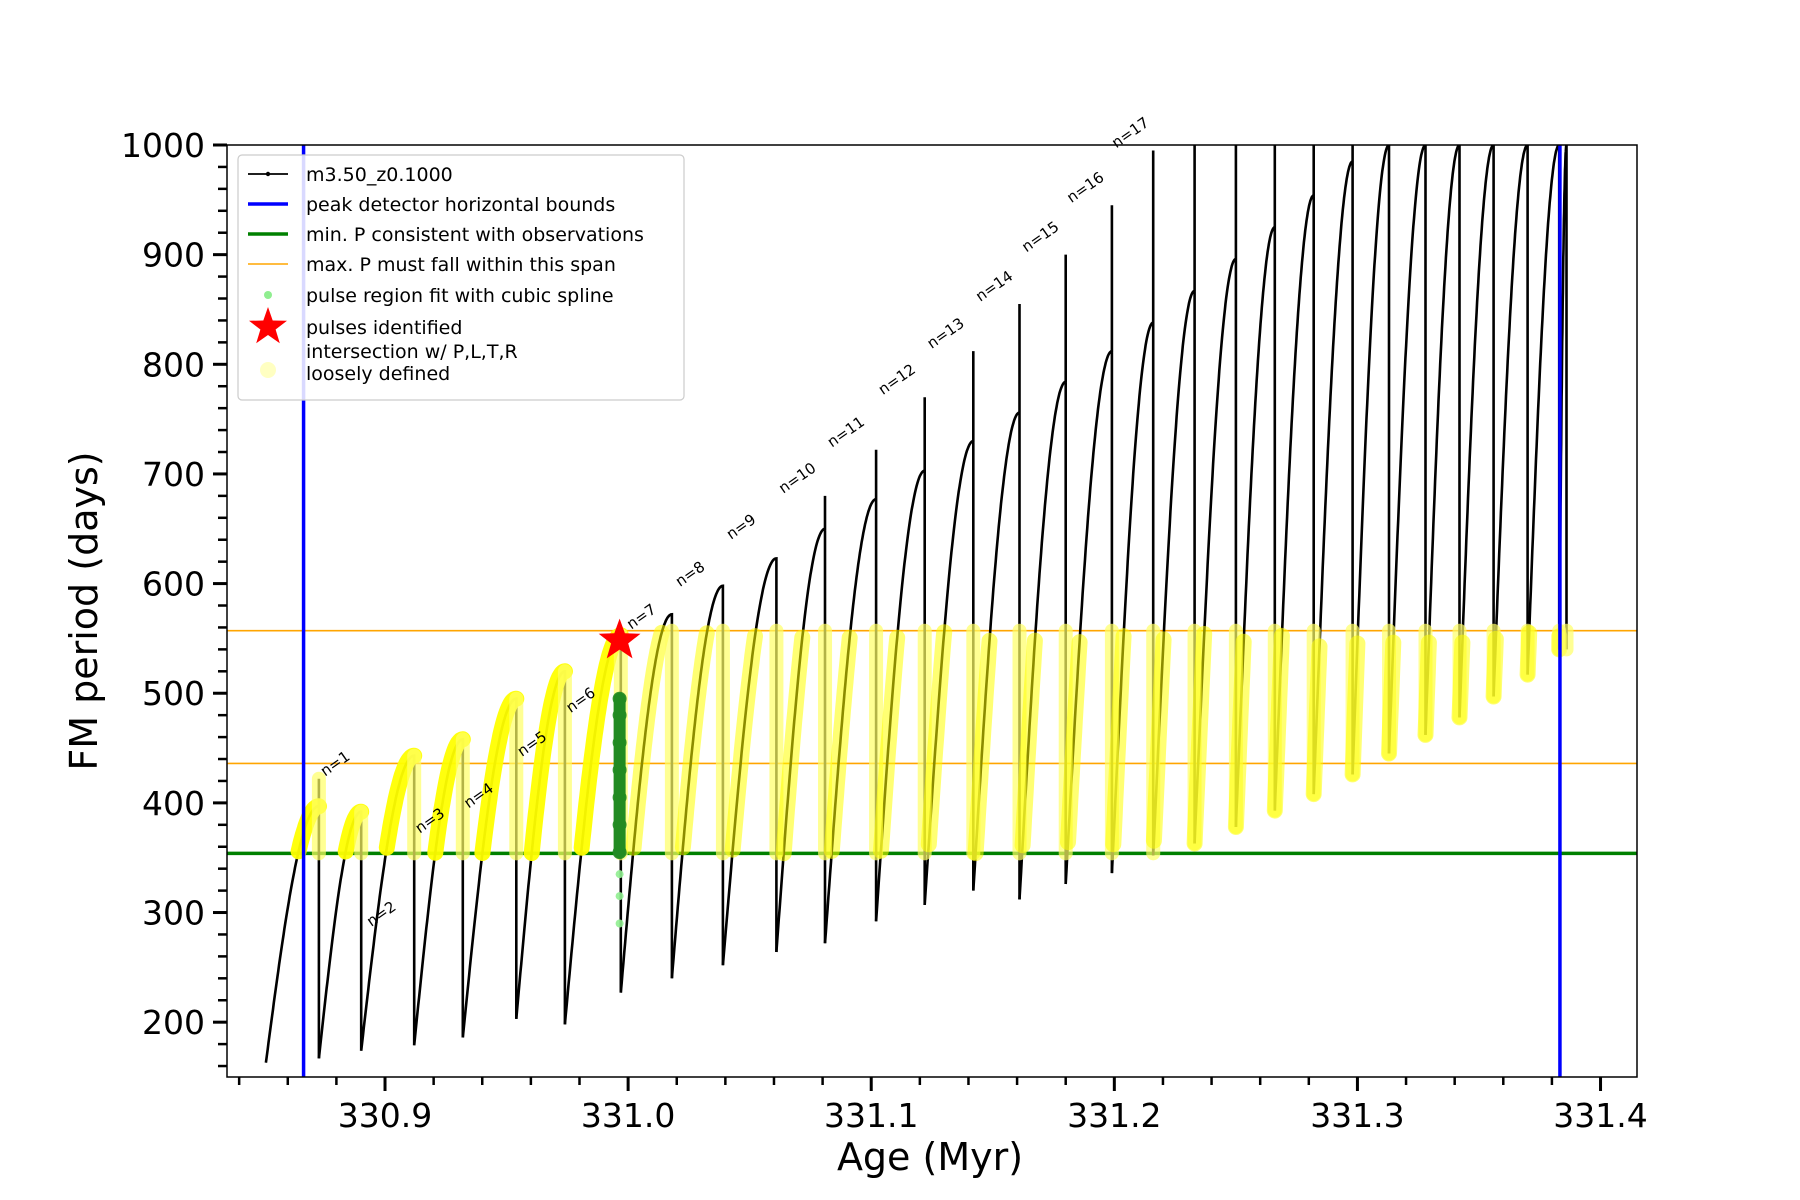 The image size is (1800, 1200). I want to click on legend-label: peak detector horizontal bounds, so click(460, 205).